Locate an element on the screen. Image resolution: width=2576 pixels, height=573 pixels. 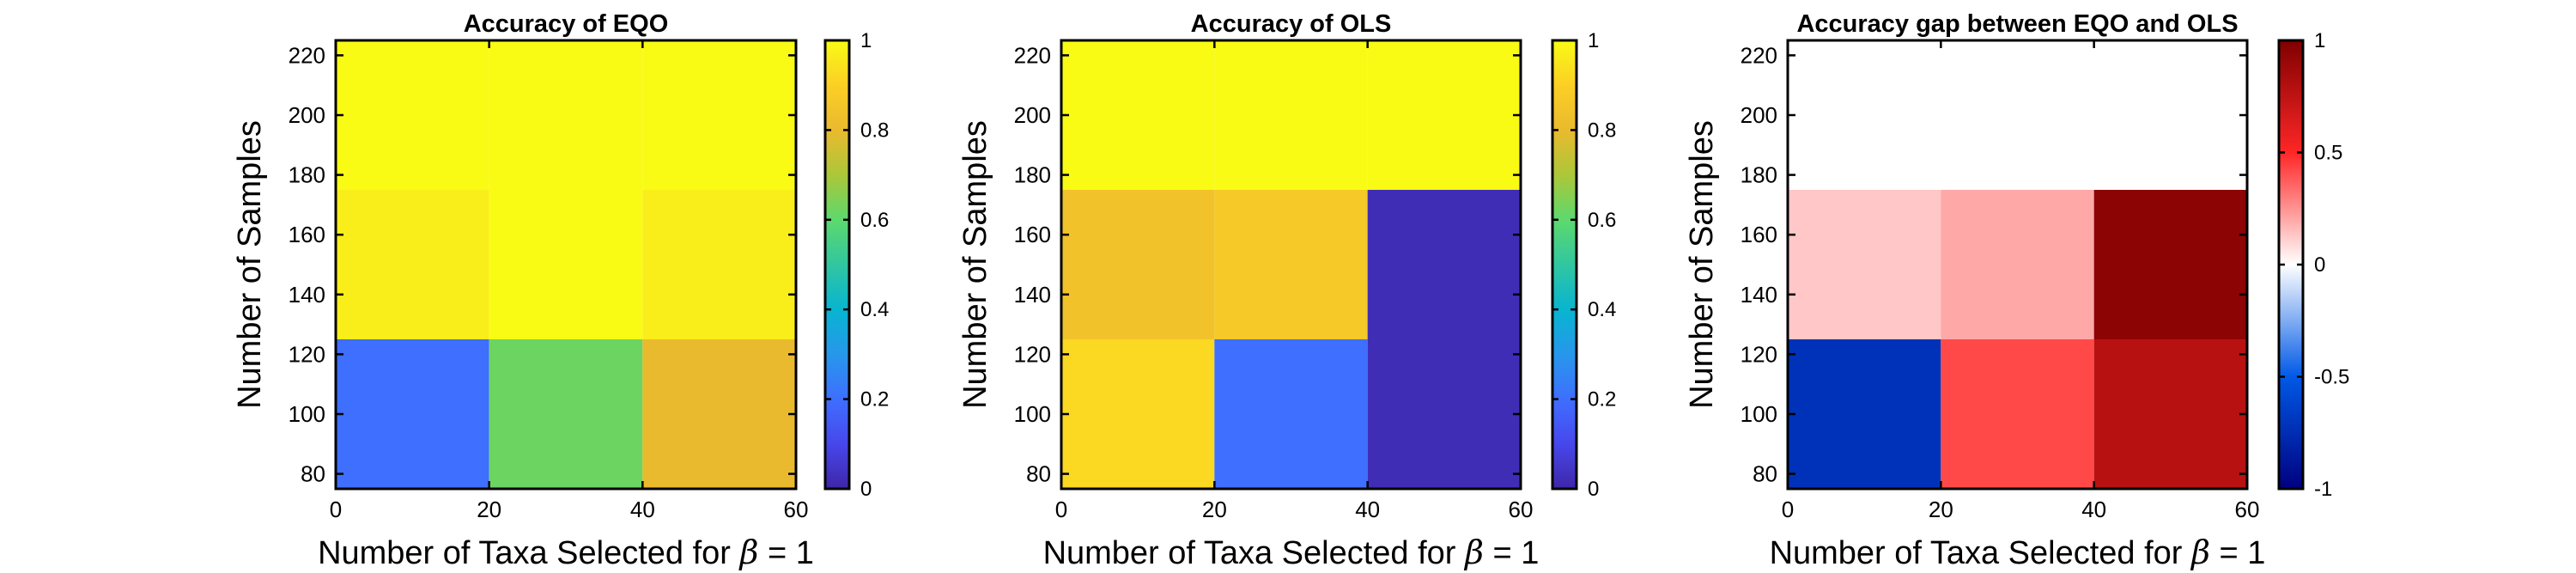
colorbar-tick-label: -0.5 is located at coordinates (2331, 377).